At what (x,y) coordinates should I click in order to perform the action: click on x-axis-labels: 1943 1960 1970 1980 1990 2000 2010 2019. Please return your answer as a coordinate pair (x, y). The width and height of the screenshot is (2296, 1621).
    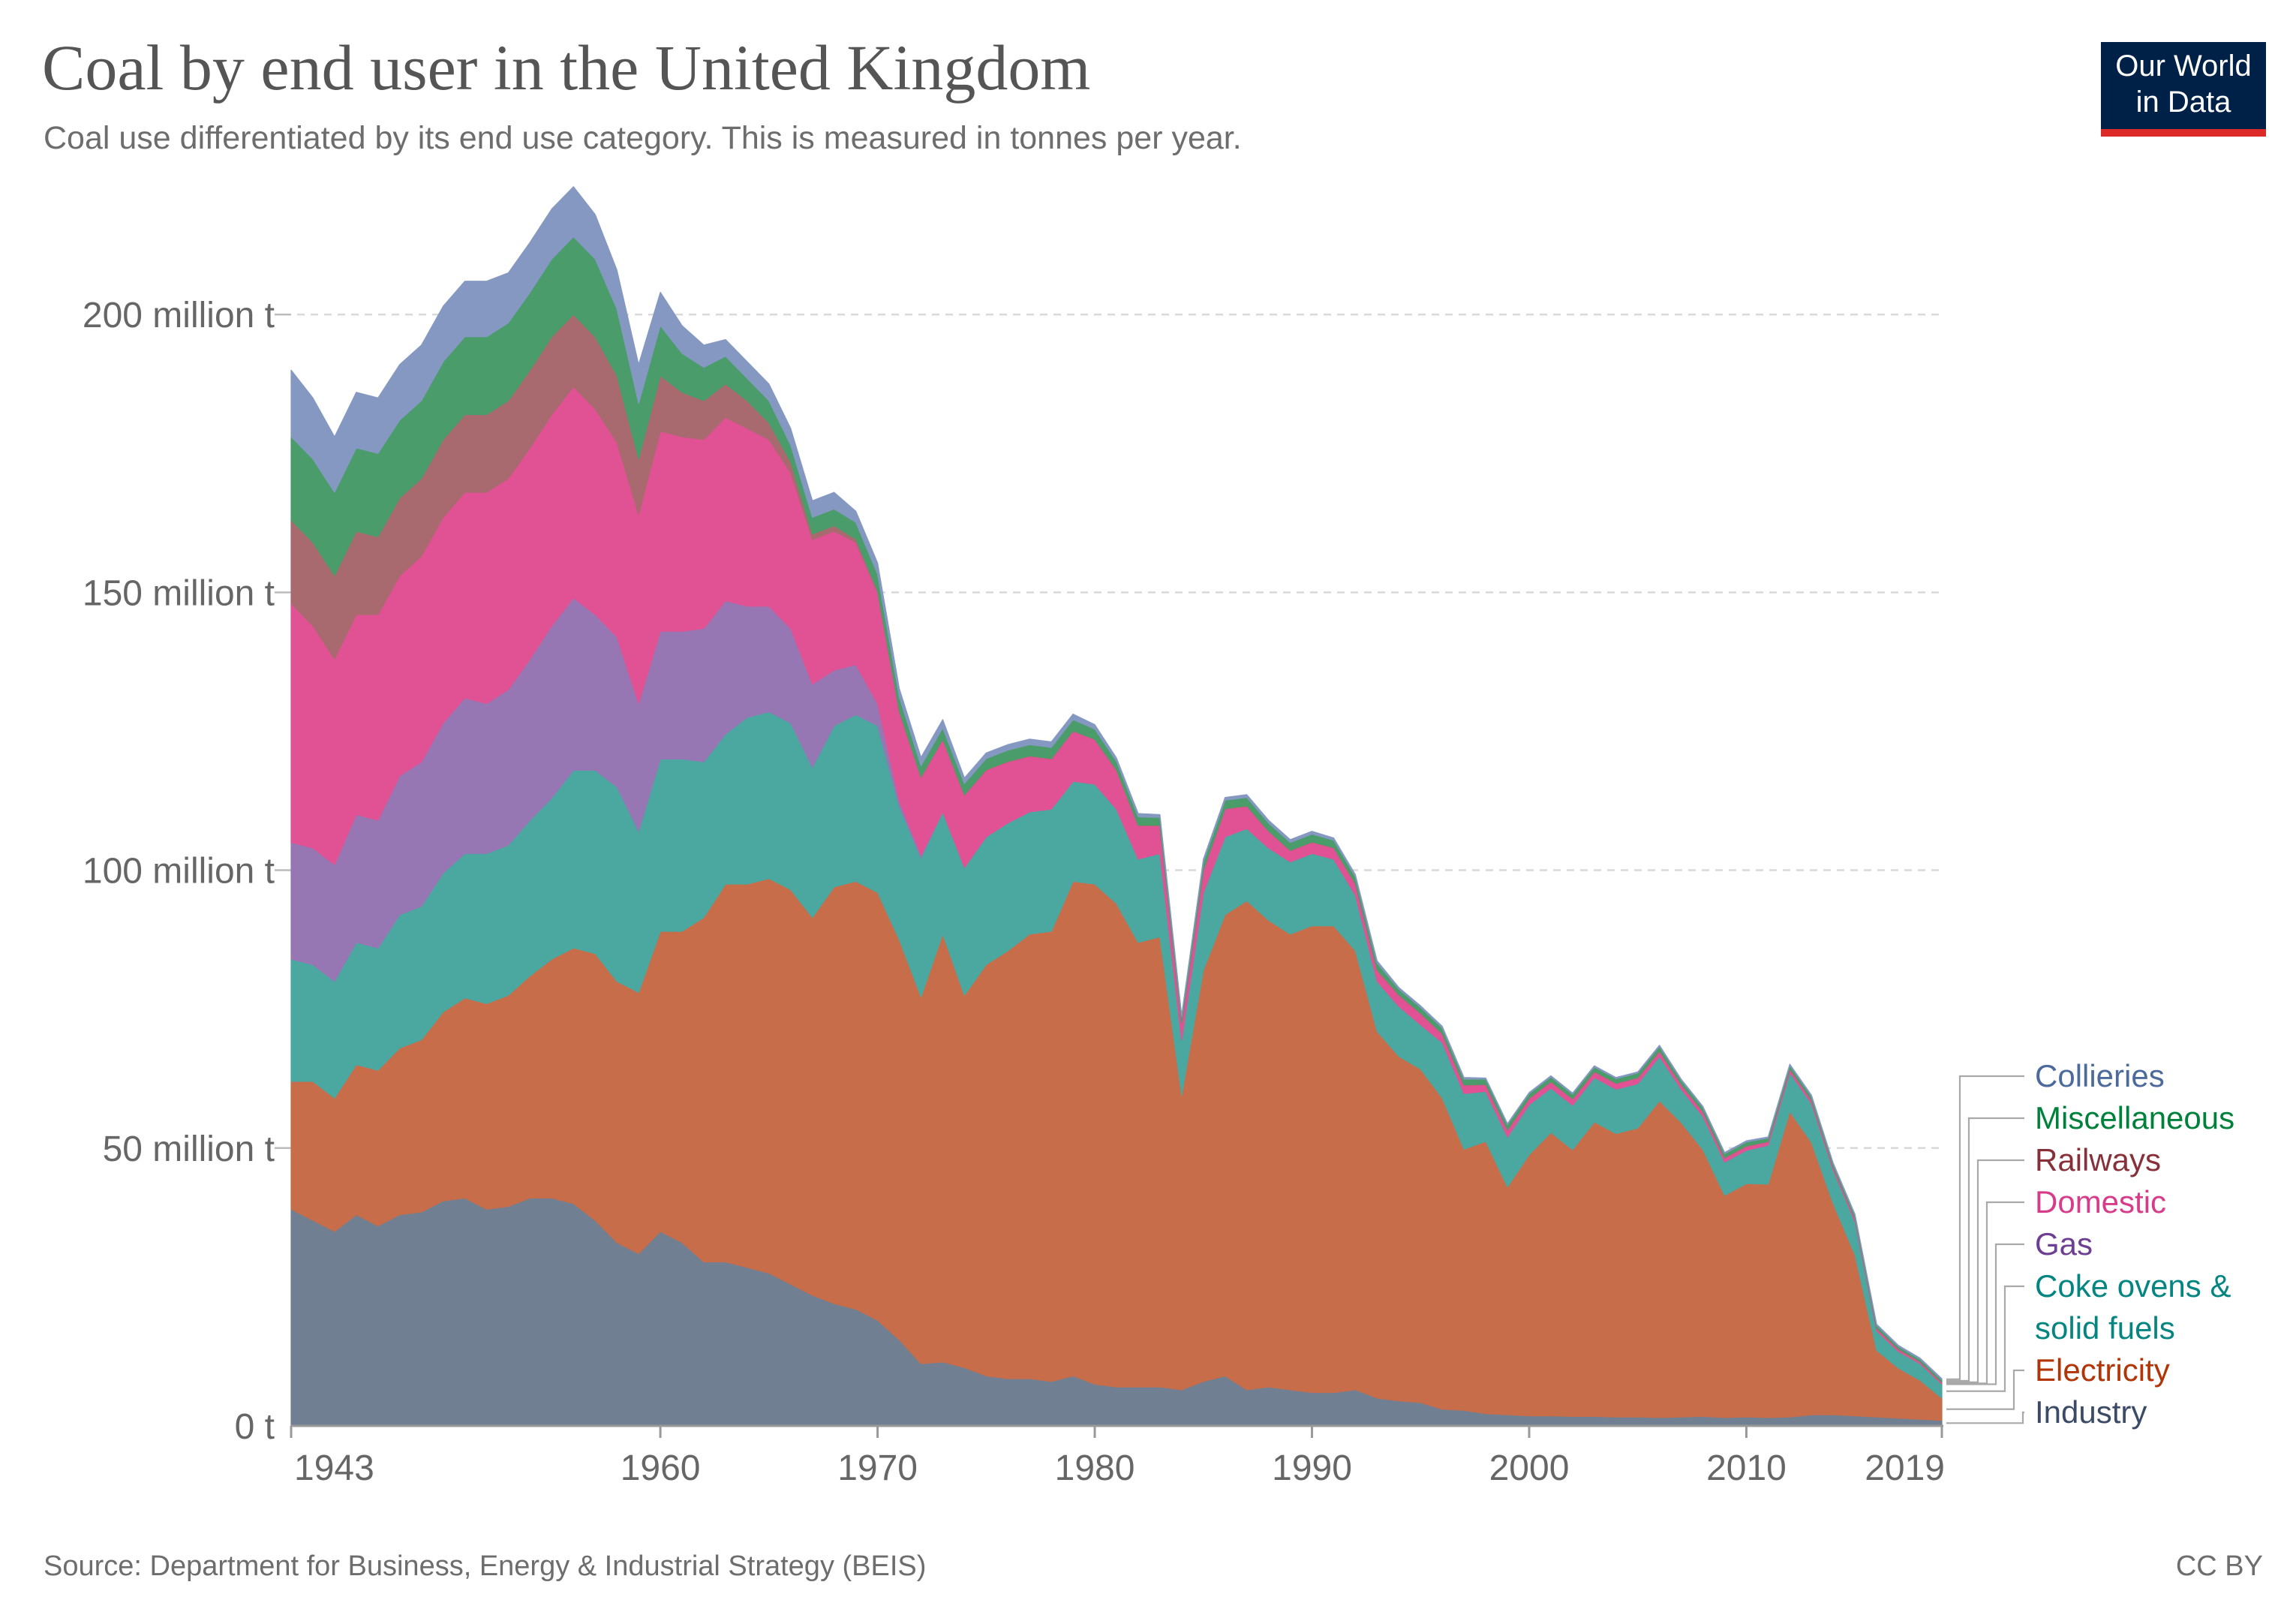
    Looking at the image, I should click on (1119, 1468).